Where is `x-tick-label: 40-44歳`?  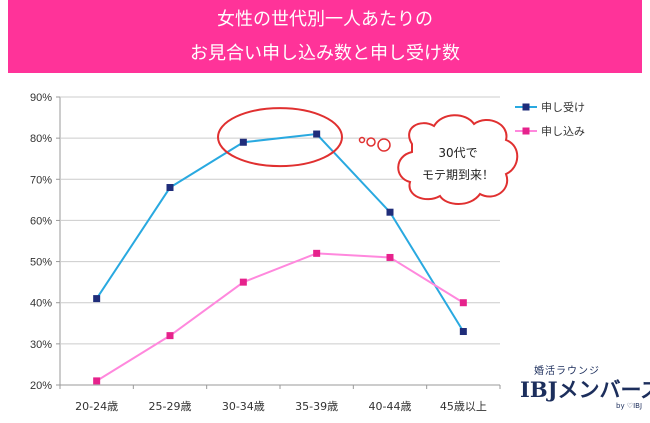
x-tick-label: 40-44歳 is located at coordinates (390, 406).